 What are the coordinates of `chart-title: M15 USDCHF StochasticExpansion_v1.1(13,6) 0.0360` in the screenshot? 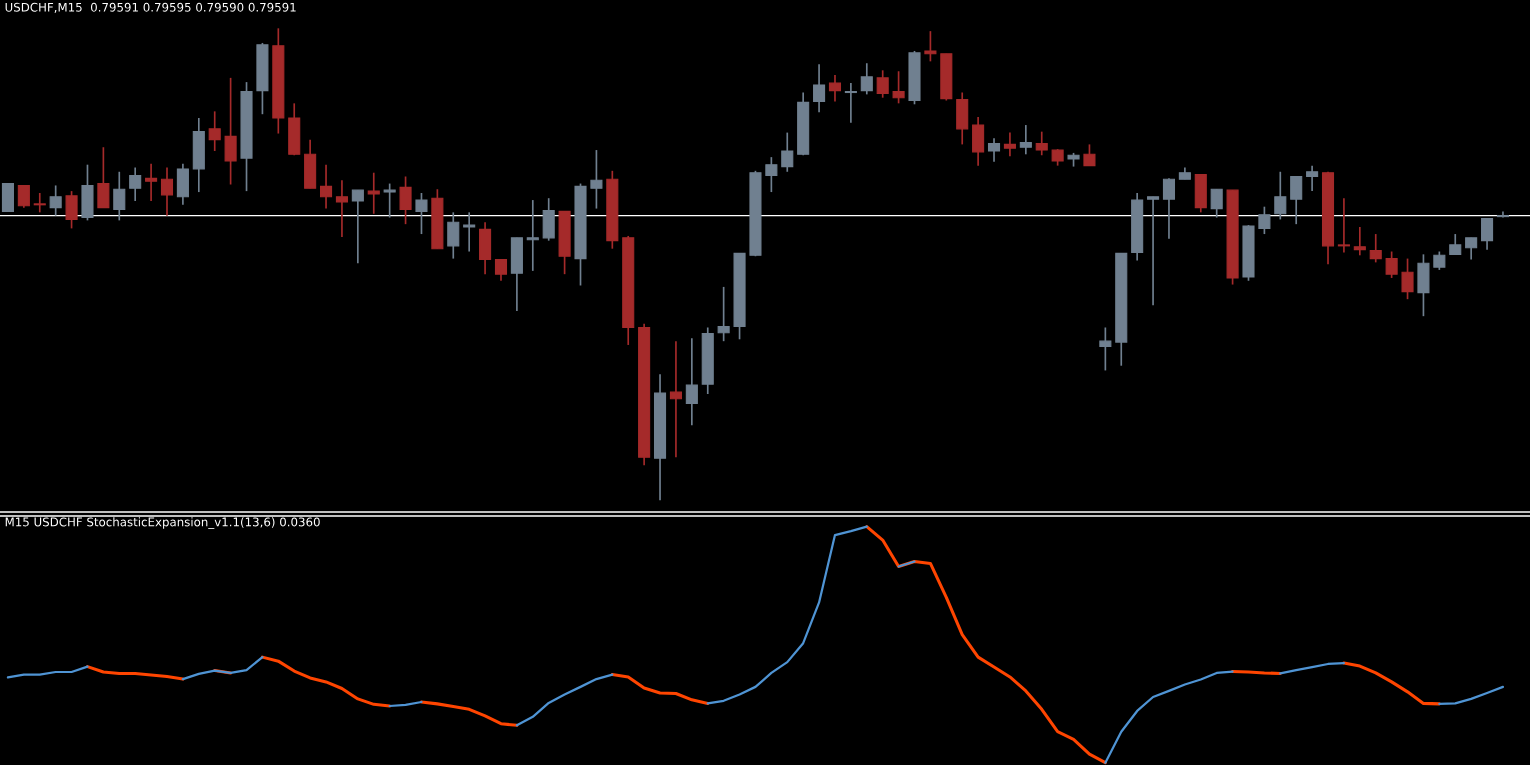 It's located at (162, 523).